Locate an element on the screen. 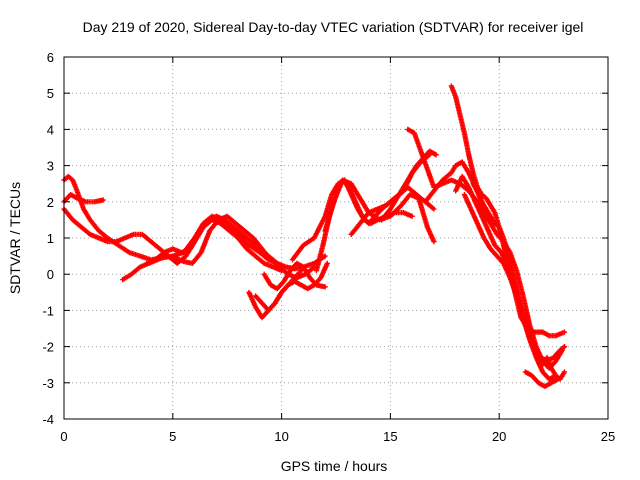  x-tick-label: 15 is located at coordinates (390, 436).